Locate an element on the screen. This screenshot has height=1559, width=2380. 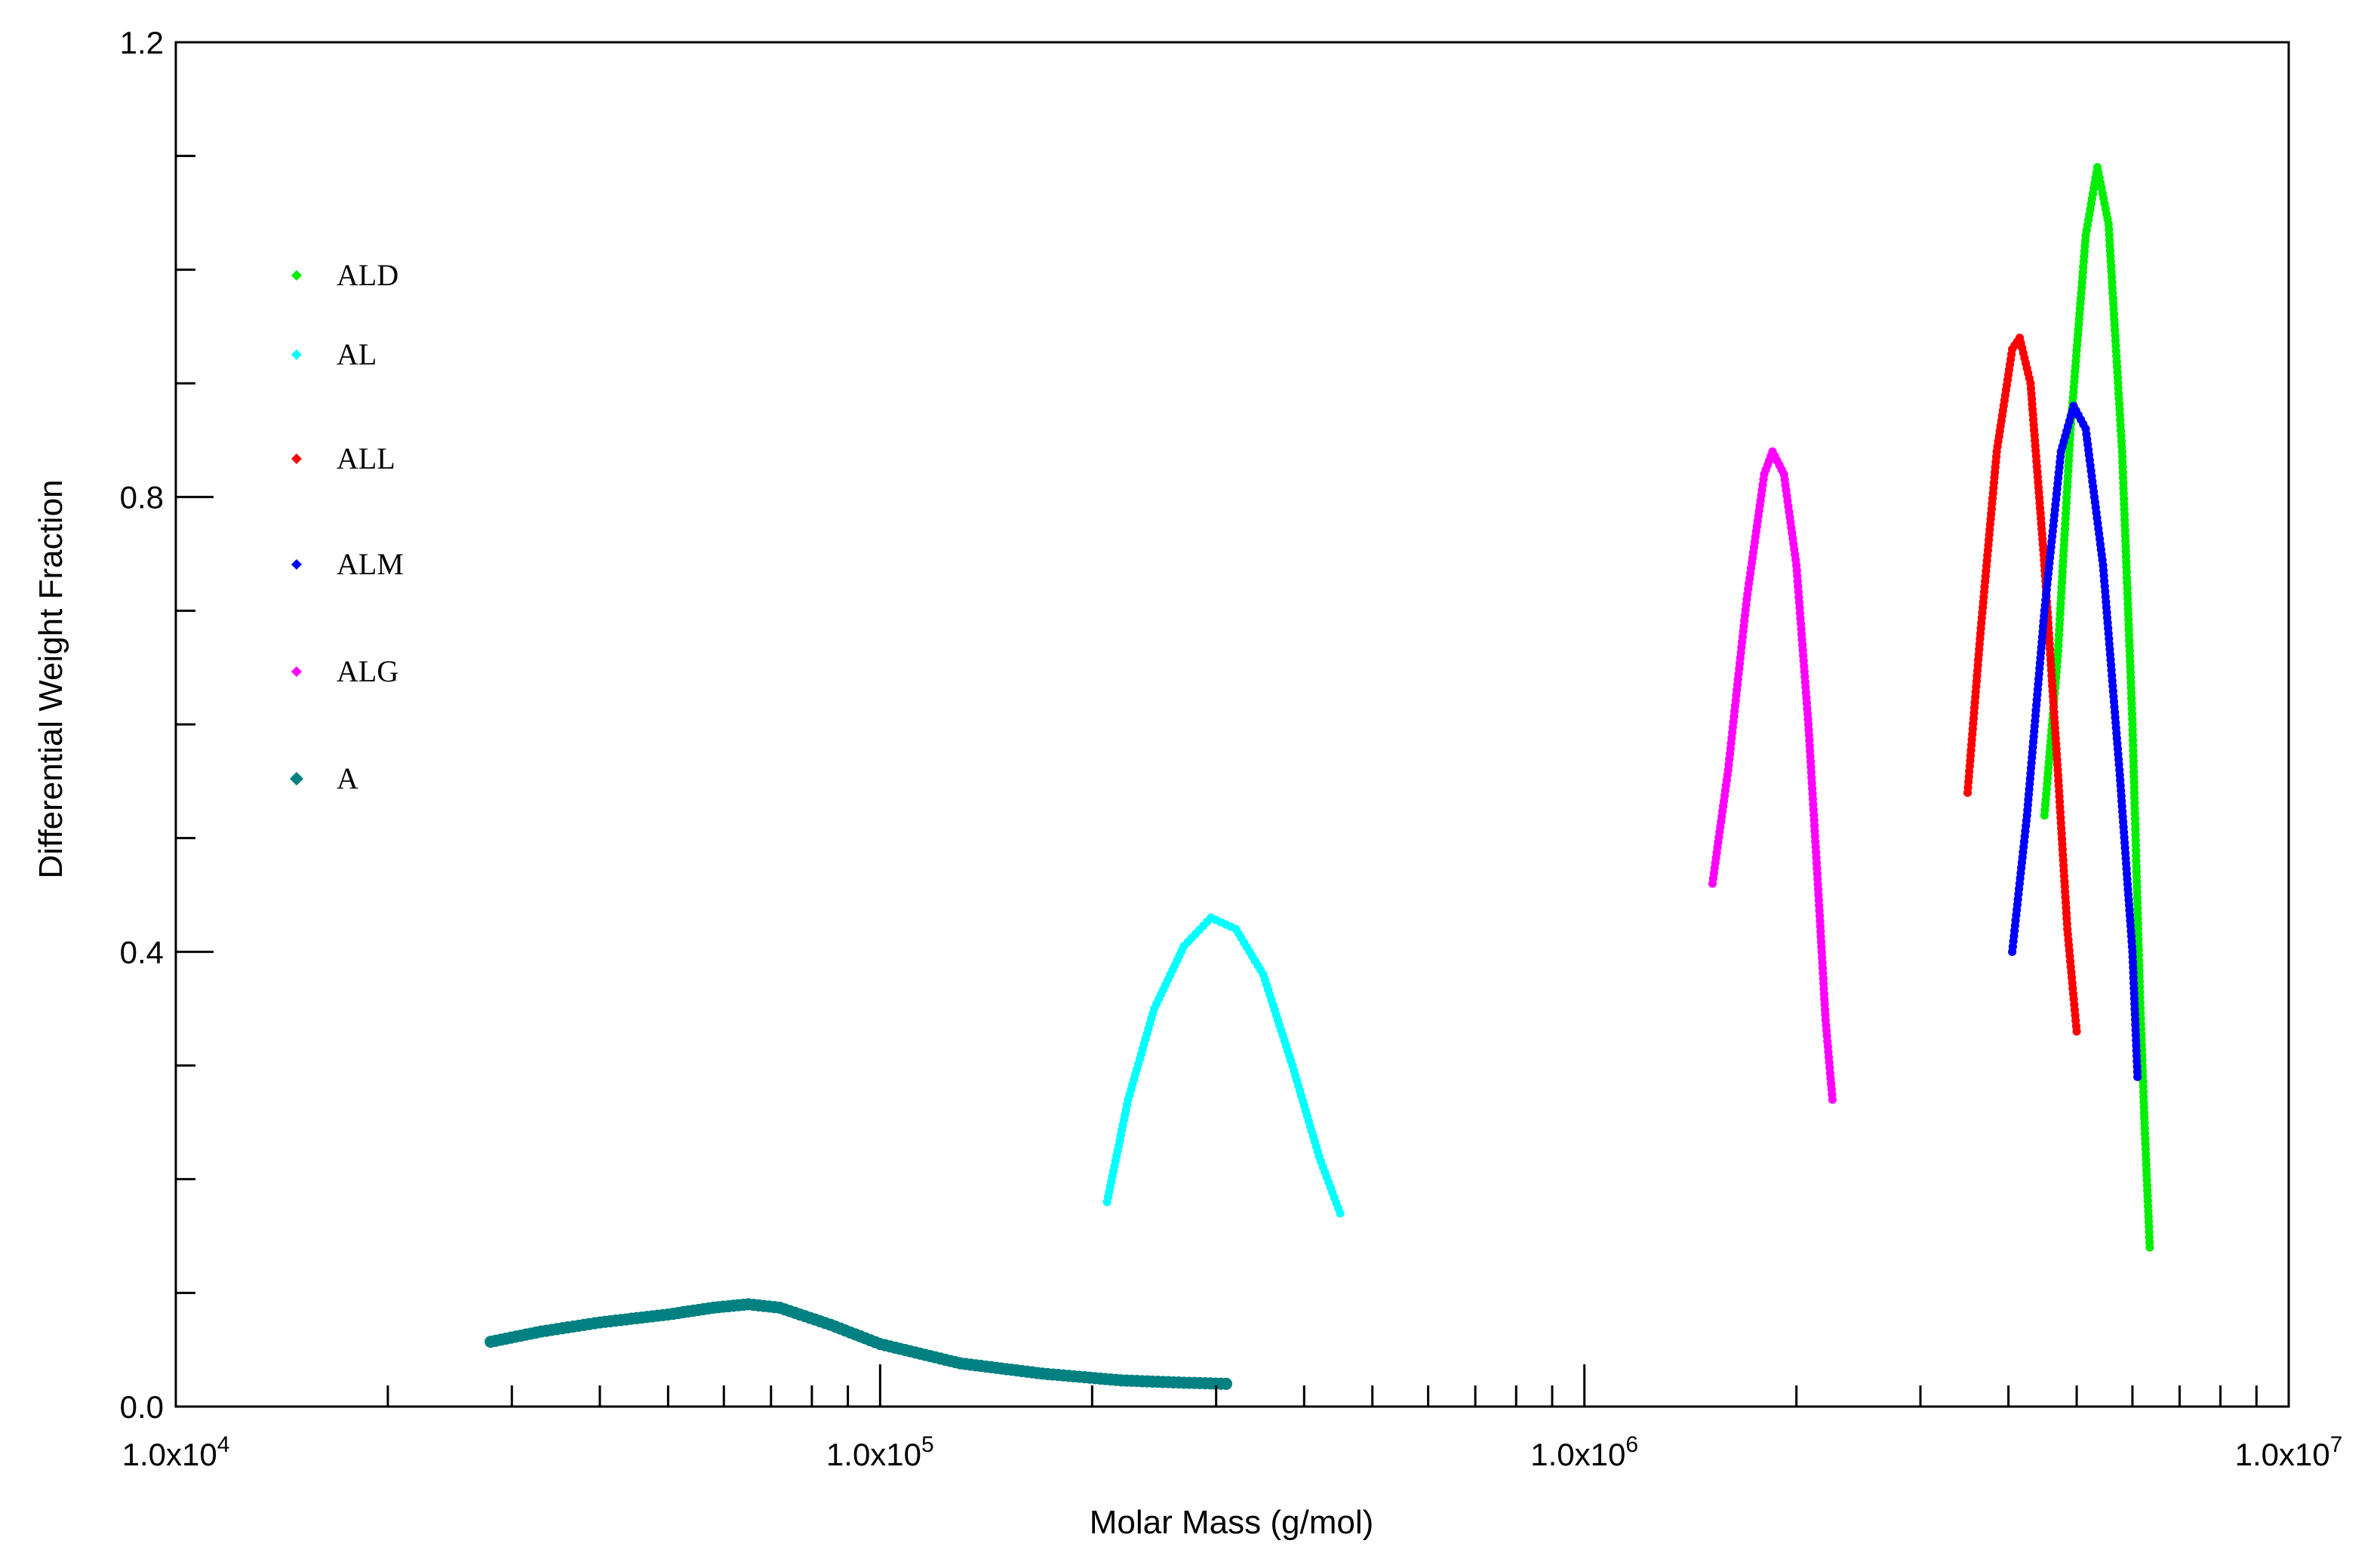
y-tick-label: 0.8 is located at coordinates (142, 497).